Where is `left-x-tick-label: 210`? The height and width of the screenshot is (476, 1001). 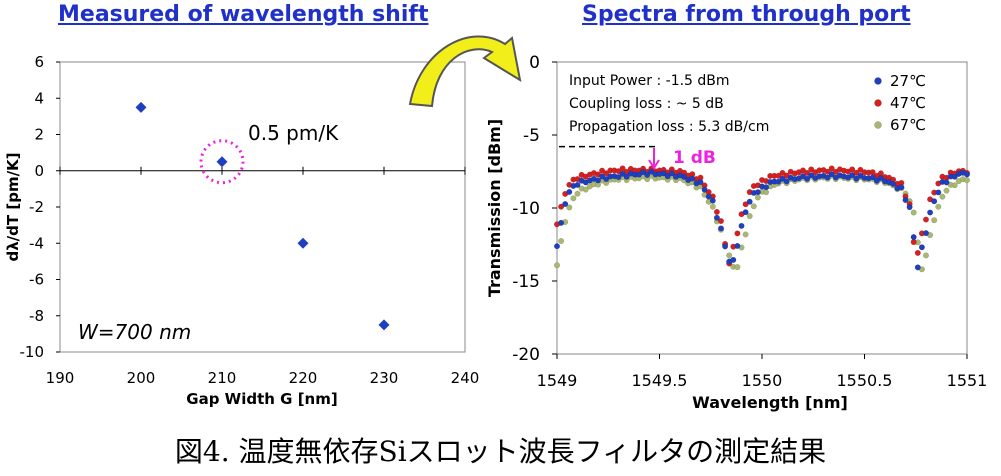 left-x-tick-label: 210 is located at coordinates (222, 378).